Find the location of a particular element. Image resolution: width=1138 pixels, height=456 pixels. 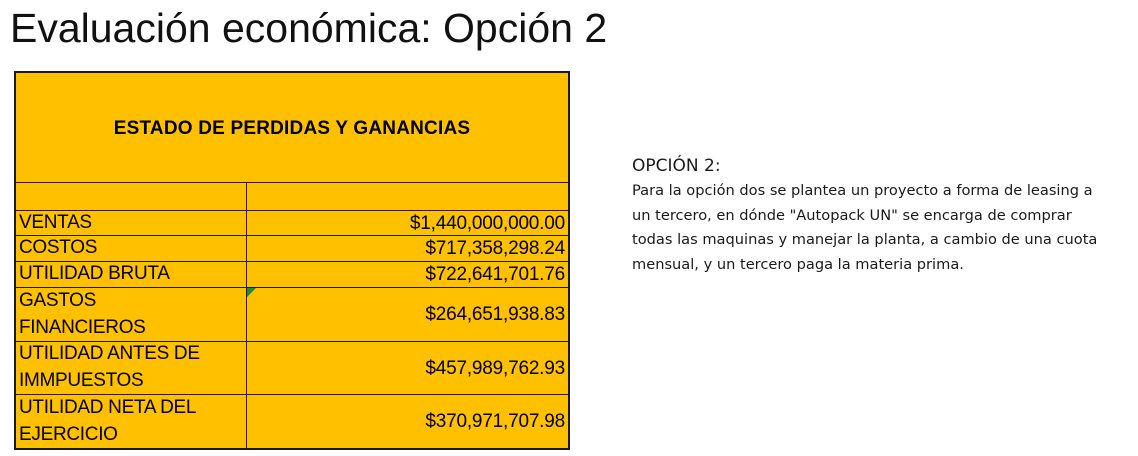

slide-title: Evaluación económica: Opción 2 is located at coordinates (309, 28).